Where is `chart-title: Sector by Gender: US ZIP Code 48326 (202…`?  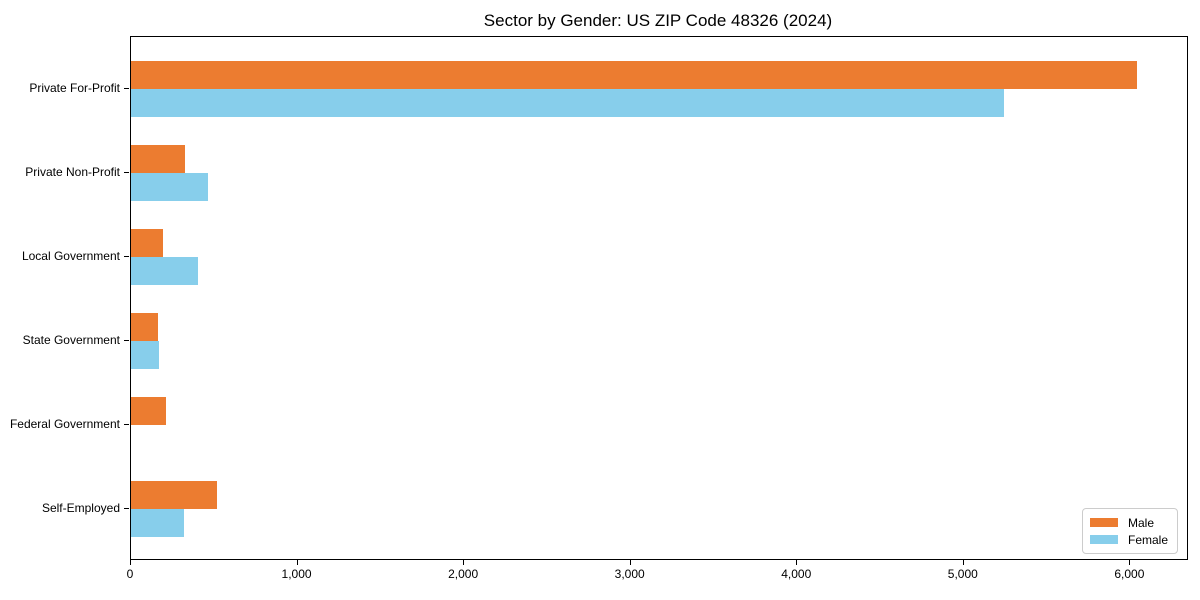
chart-title: Sector by Gender: US ZIP Code 48326 (202… is located at coordinates (658, 20).